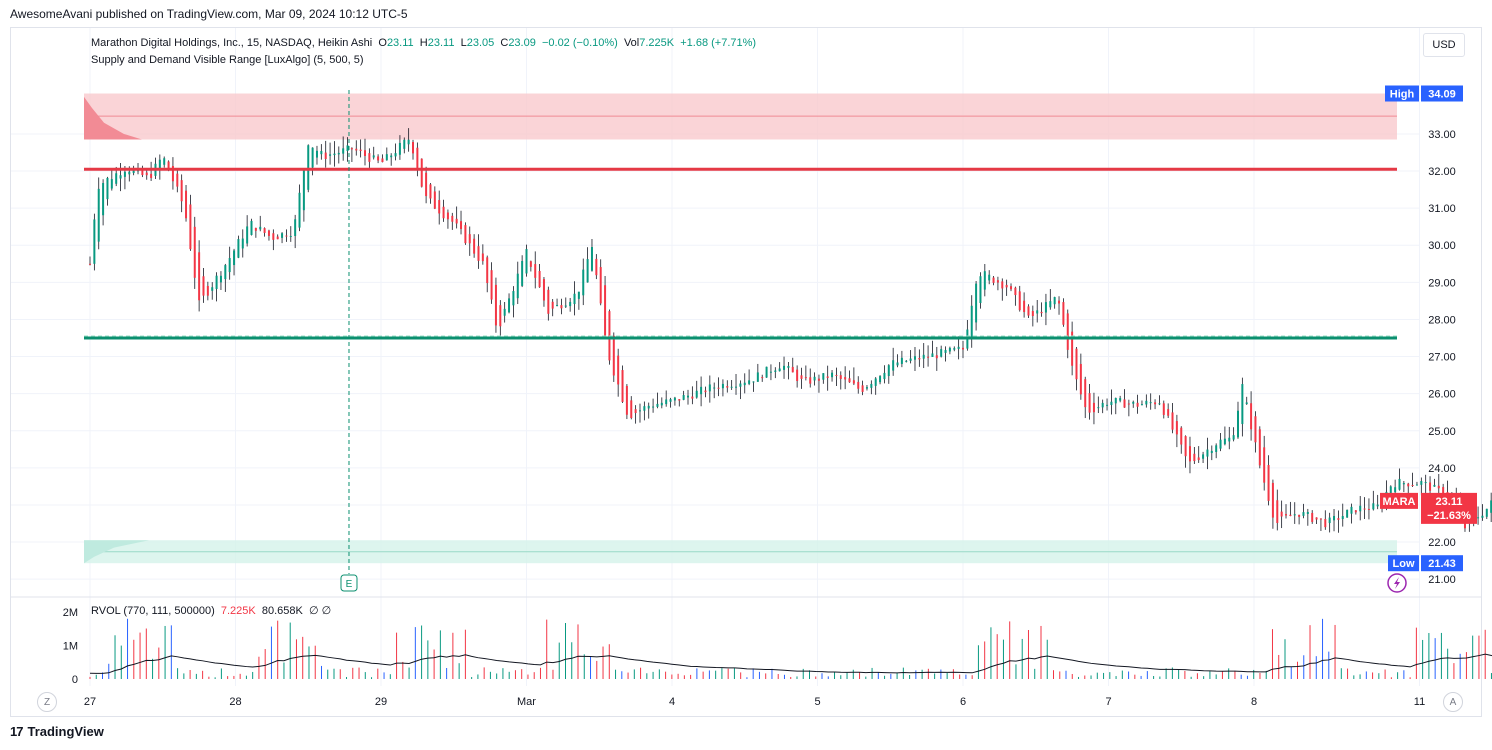 This screenshot has height=750, width=1492. I want to click on y-tick-label: 33.00, so click(1442, 135).